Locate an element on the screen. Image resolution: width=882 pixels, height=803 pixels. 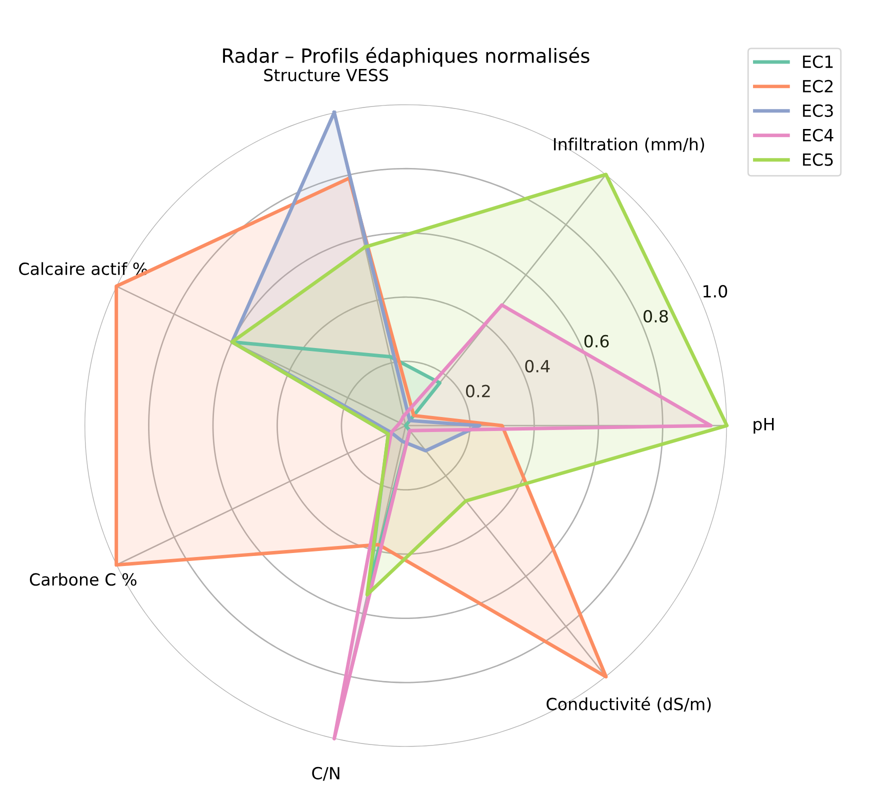
legend-label: EC2 is located at coordinates (818, 86).